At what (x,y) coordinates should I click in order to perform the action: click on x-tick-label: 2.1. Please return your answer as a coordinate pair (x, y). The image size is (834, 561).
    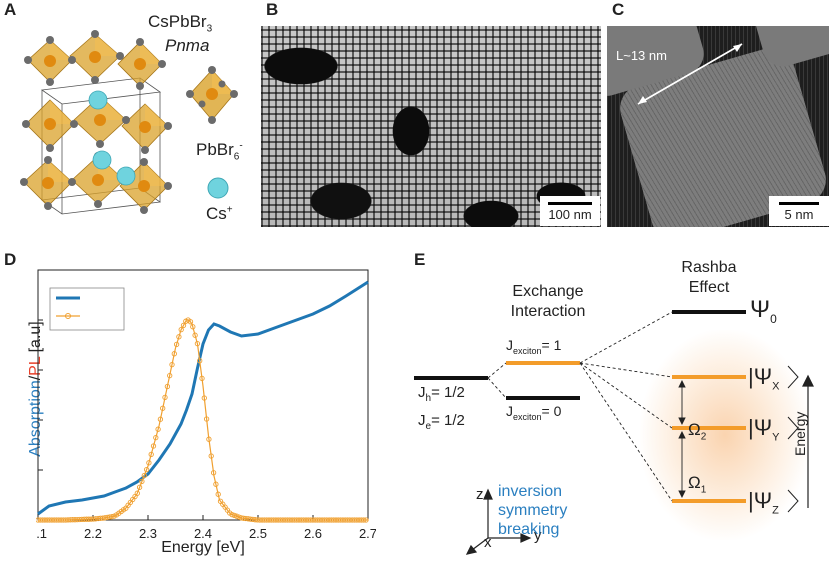
    Looking at the image, I should click on (41, 533).